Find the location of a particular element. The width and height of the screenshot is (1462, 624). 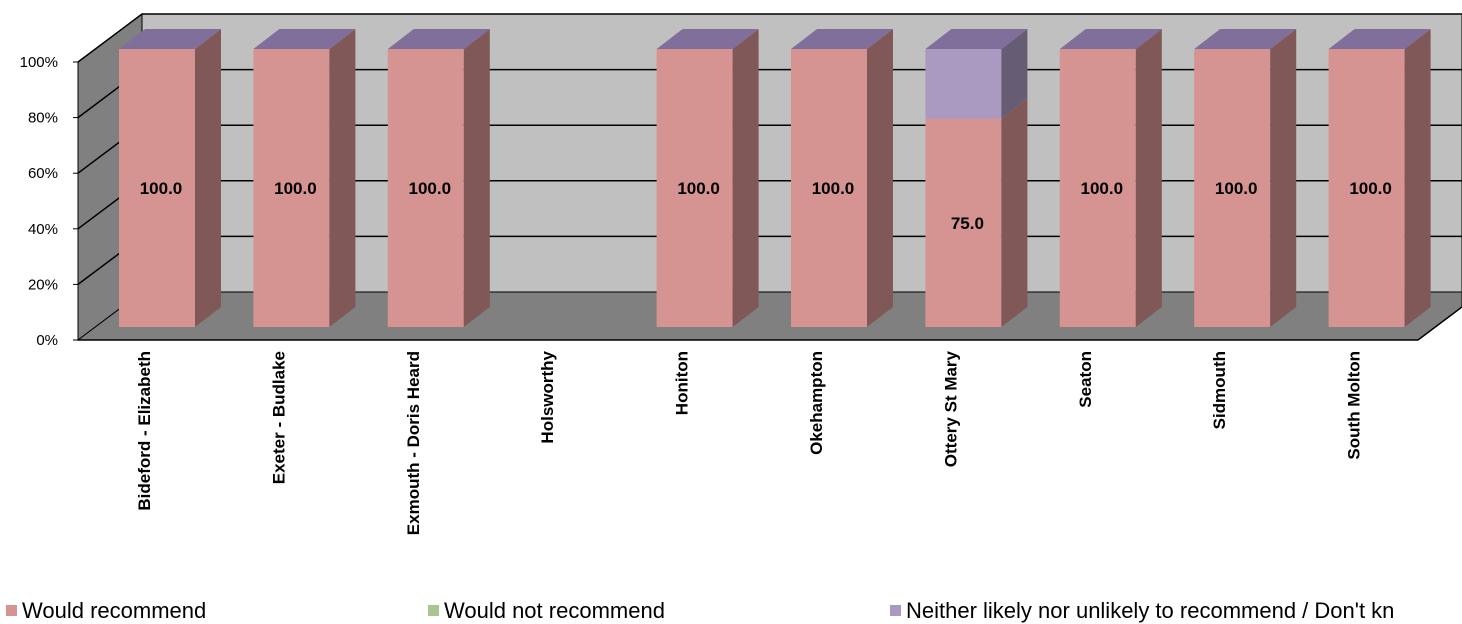

legend-item: Would not recommend is located at coordinates (546, 611).